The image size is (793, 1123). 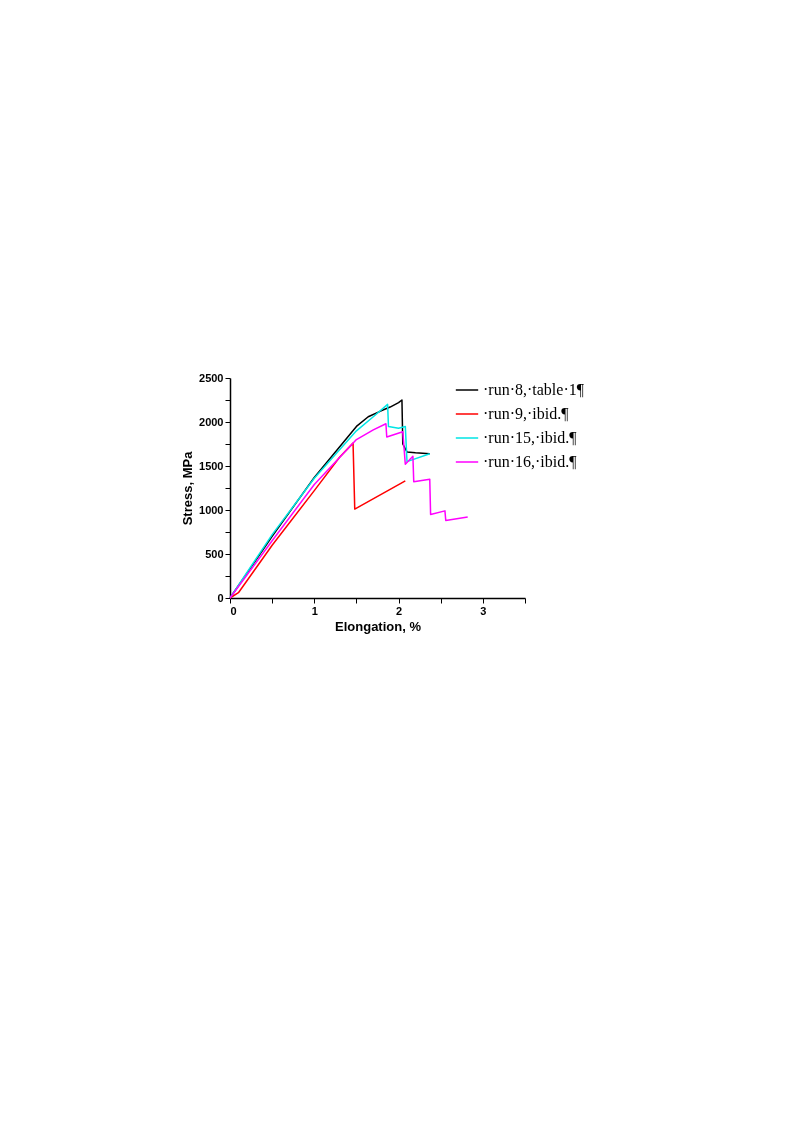 What do you see at coordinates (220, 597) in the screenshot?
I see `y-tick-label: 0` at bounding box center [220, 597].